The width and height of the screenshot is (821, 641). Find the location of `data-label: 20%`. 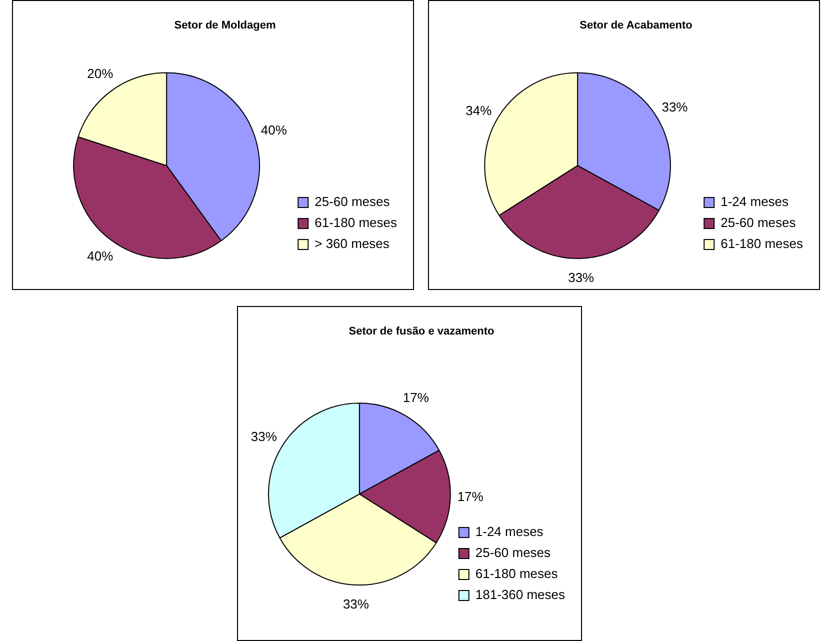

data-label: 20% is located at coordinates (100, 73).